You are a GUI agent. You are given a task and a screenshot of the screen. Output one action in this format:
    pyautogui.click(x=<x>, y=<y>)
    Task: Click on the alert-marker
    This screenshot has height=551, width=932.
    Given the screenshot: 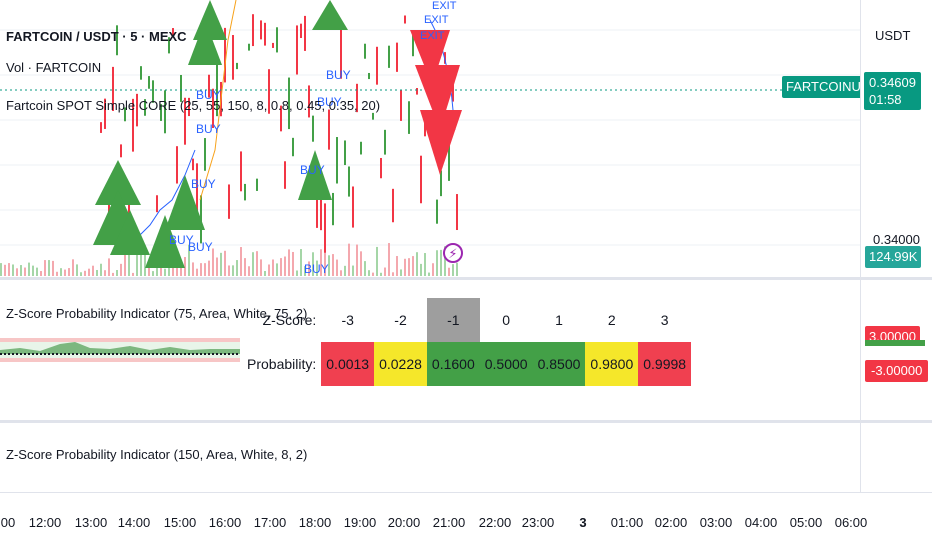 What is the action you would take?
    pyautogui.click(x=453, y=253)
    